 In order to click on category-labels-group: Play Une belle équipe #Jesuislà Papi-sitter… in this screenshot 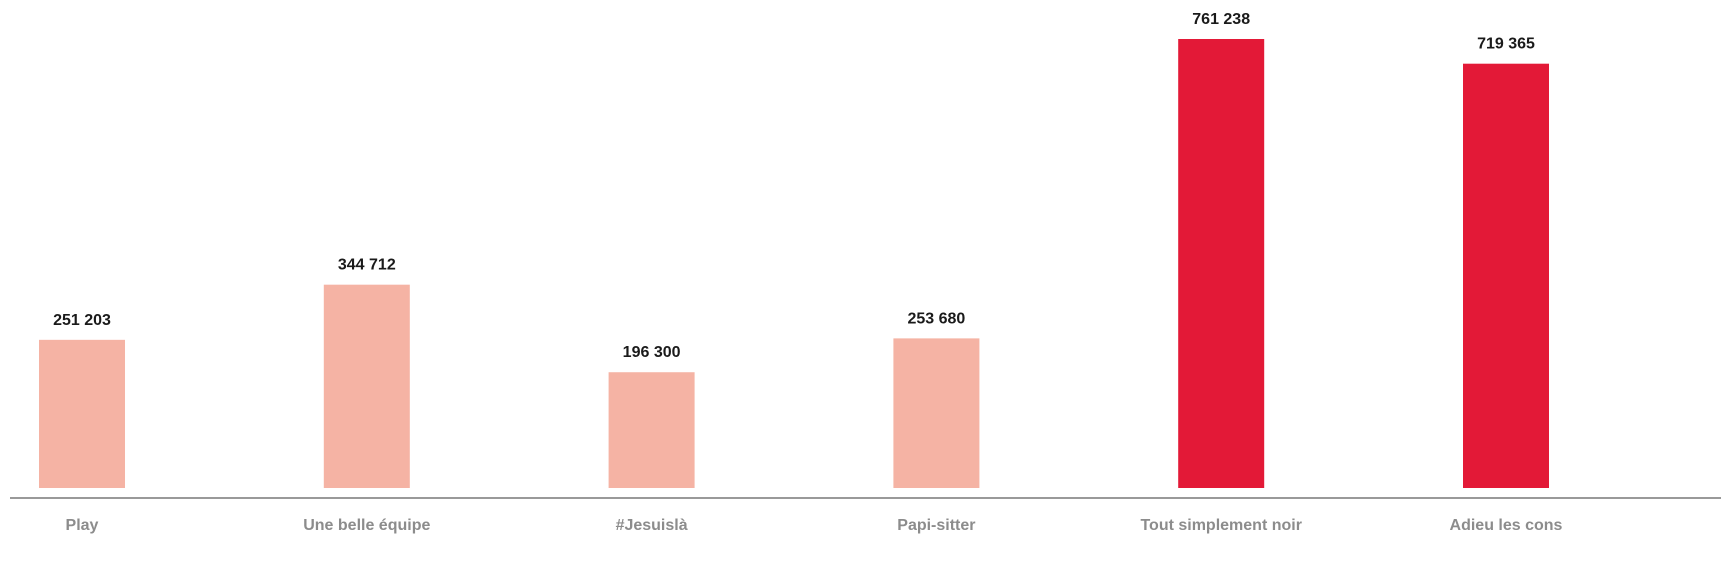, I will do `click(814, 525)`.